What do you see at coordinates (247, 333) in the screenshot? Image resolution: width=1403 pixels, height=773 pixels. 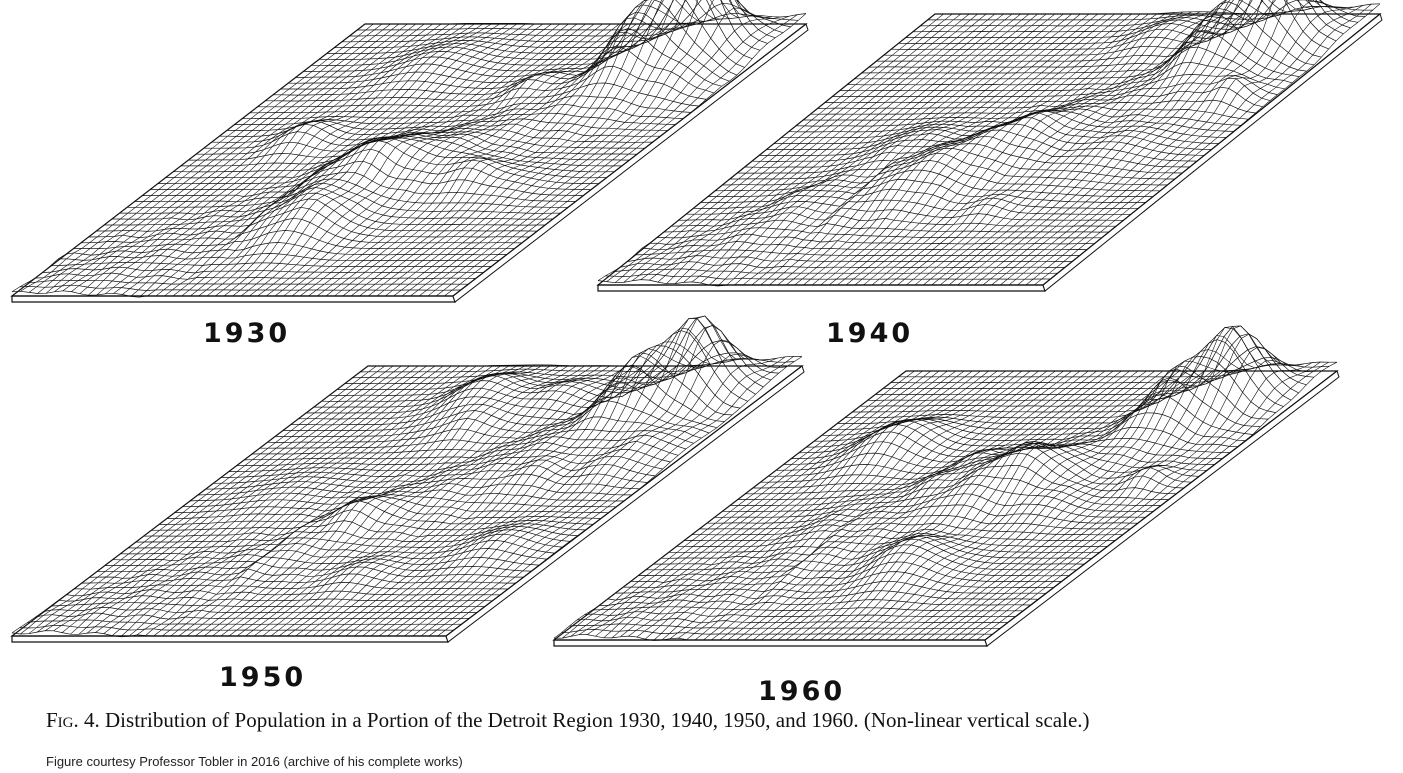 I see `year-label-1930: 1930` at bounding box center [247, 333].